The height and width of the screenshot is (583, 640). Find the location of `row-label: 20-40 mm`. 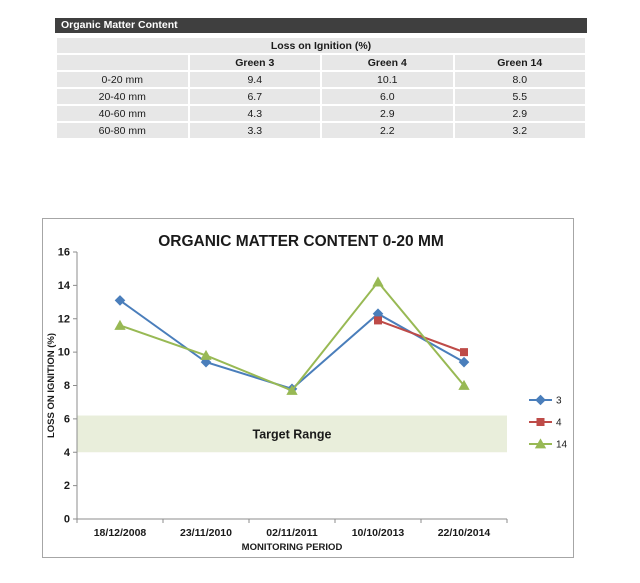

row-label: 20-40 mm is located at coordinates (122, 96).